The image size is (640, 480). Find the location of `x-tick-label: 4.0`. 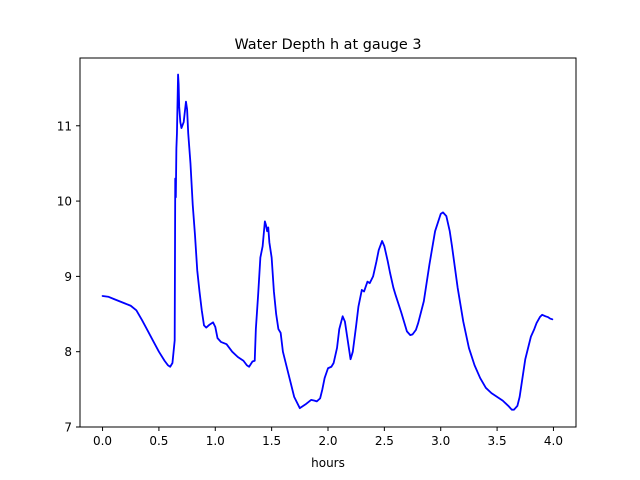

x-tick-label: 4.0 is located at coordinates (553, 441).